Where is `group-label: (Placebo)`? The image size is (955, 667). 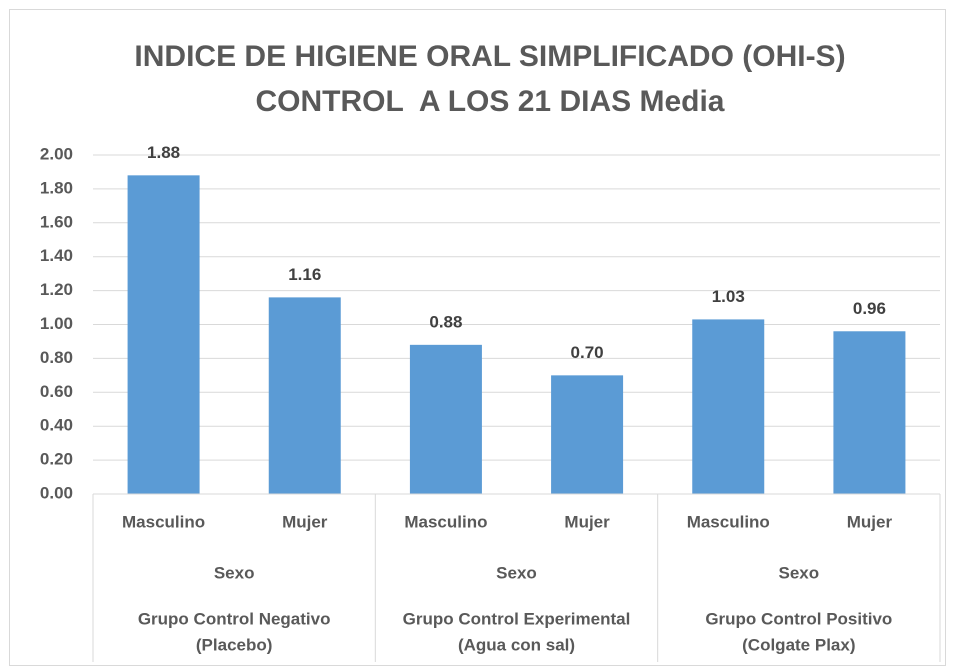 group-label: (Placebo) is located at coordinates (234, 644).